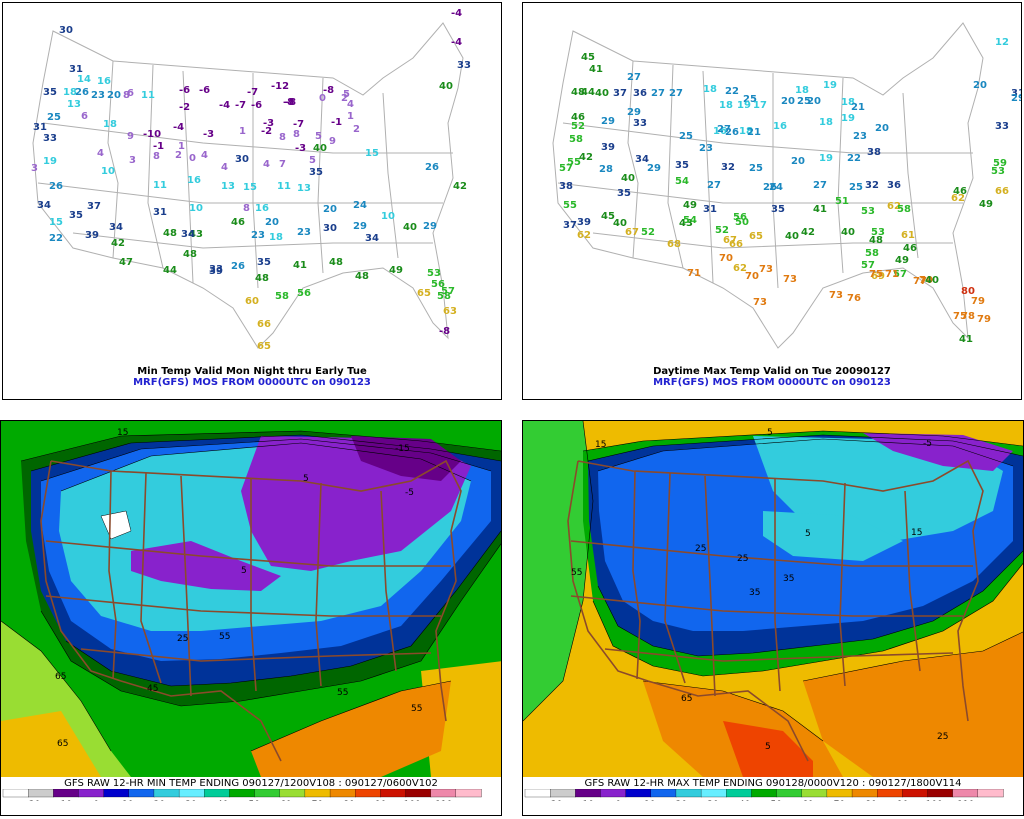  What do you see at coordinates (578, 92) in the screenshot?
I see `station-value: 48` at bounding box center [578, 92].